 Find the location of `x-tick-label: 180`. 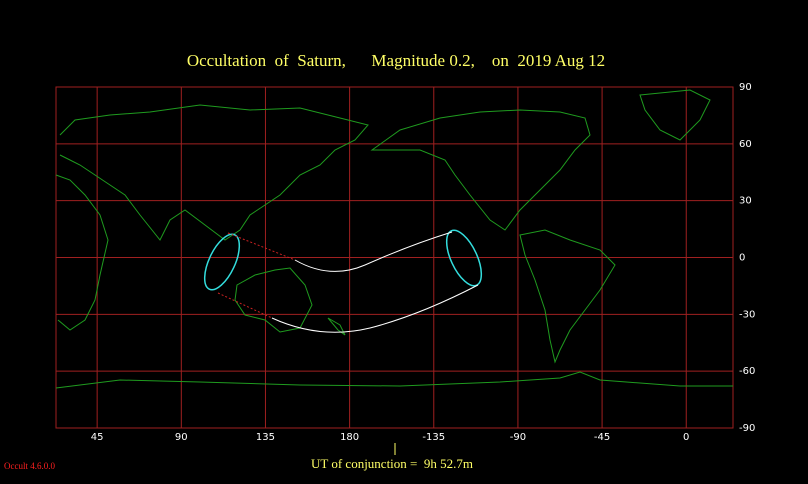

x-tick-label: 180 is located at coordinates (349, 437).